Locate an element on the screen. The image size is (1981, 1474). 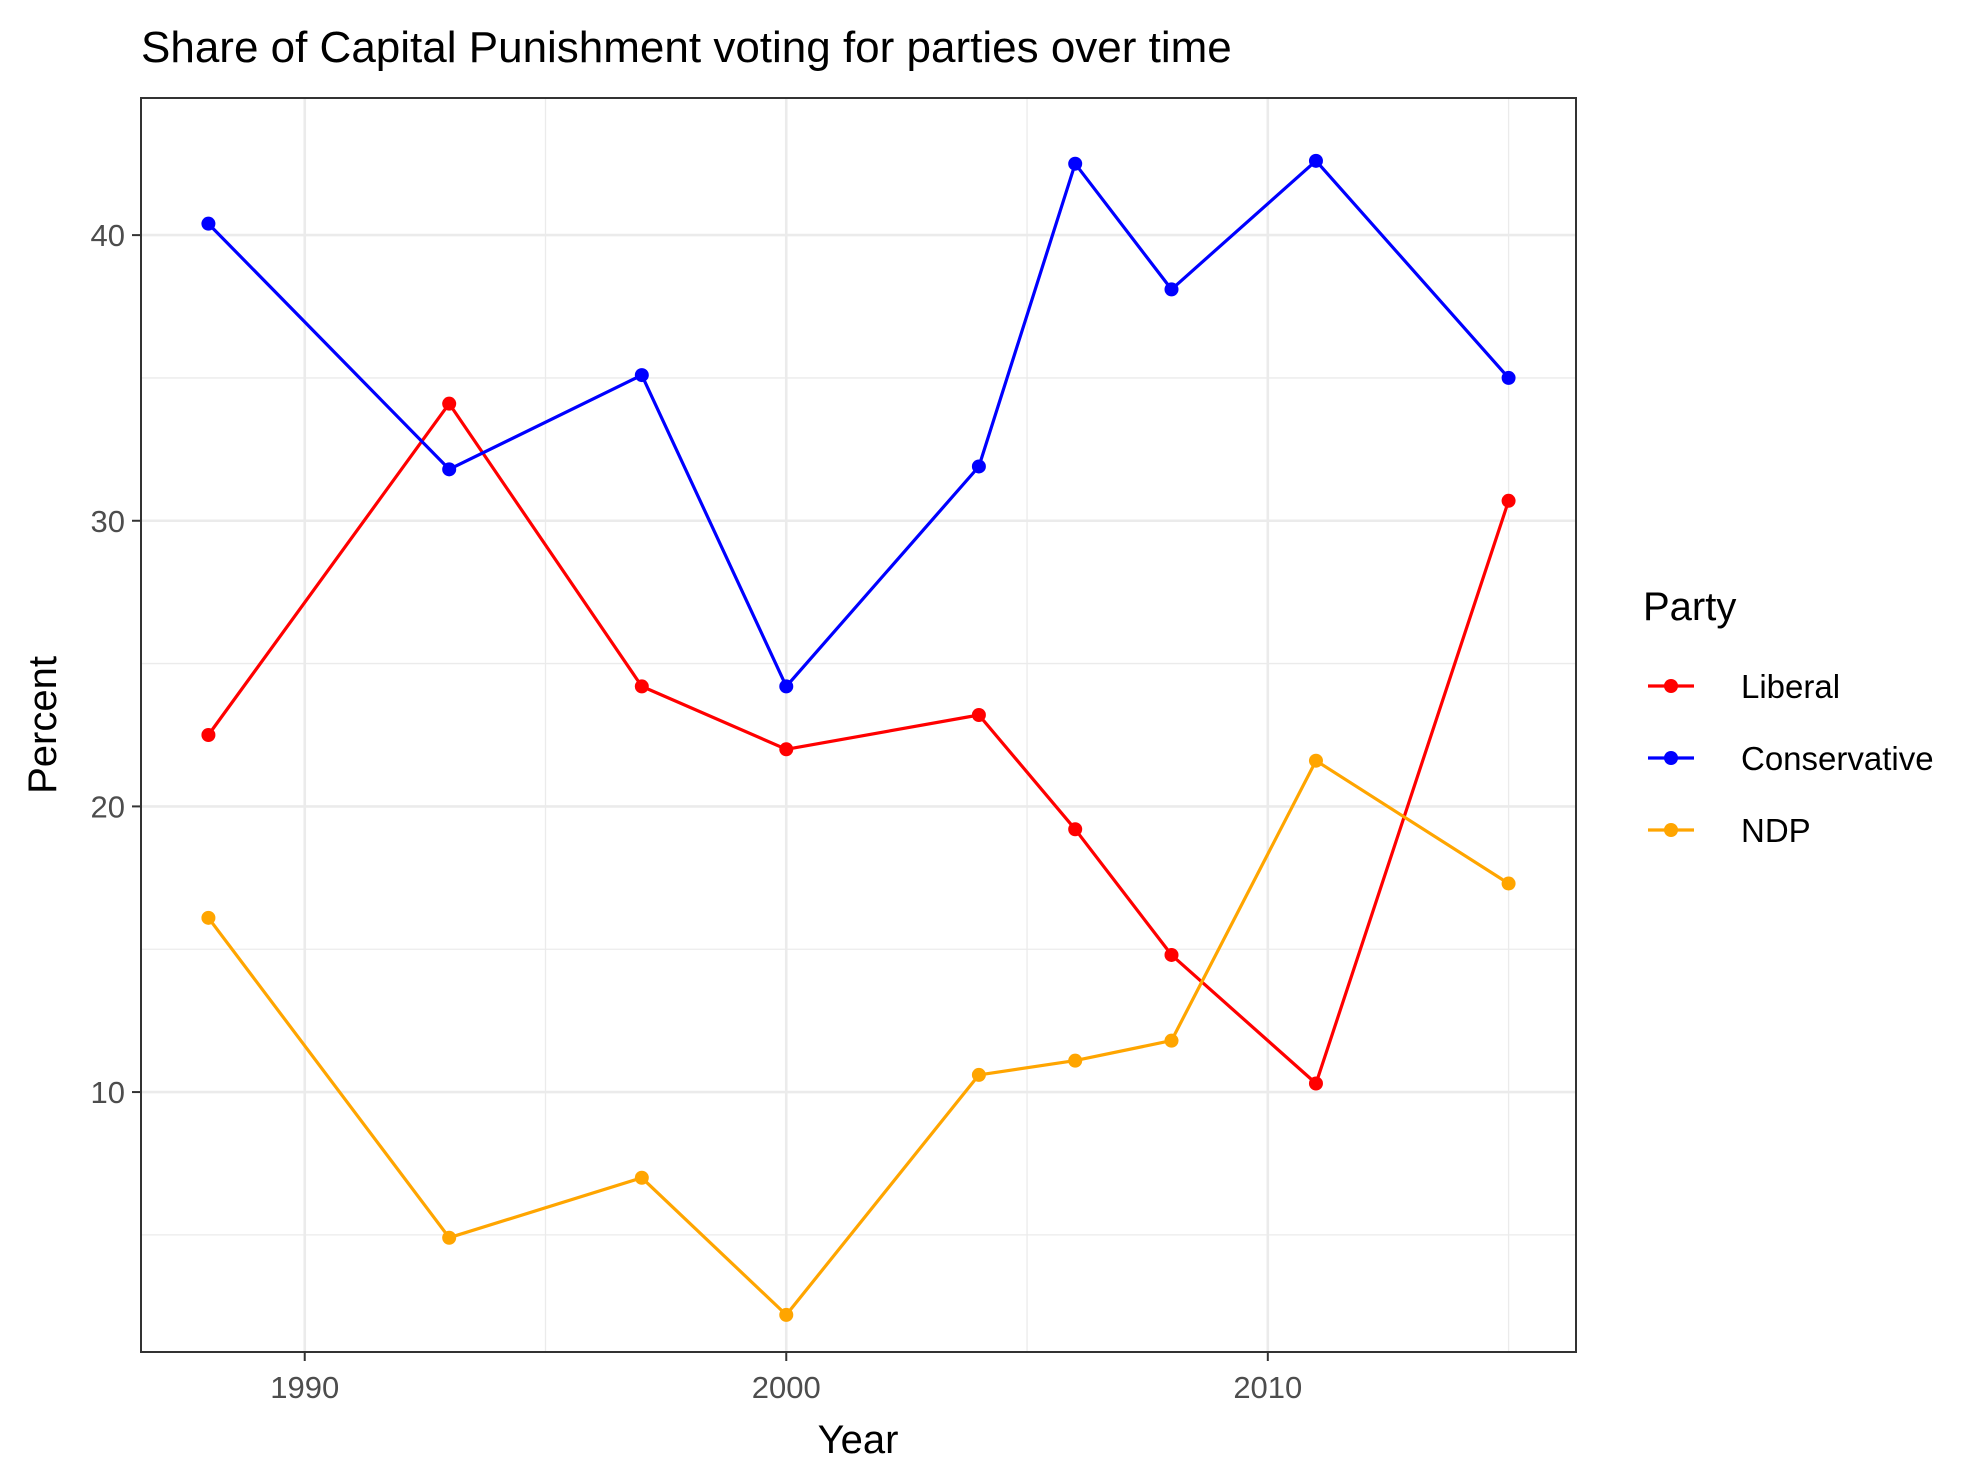
y-tick-label: 20 is located at coordinates (108, 806).